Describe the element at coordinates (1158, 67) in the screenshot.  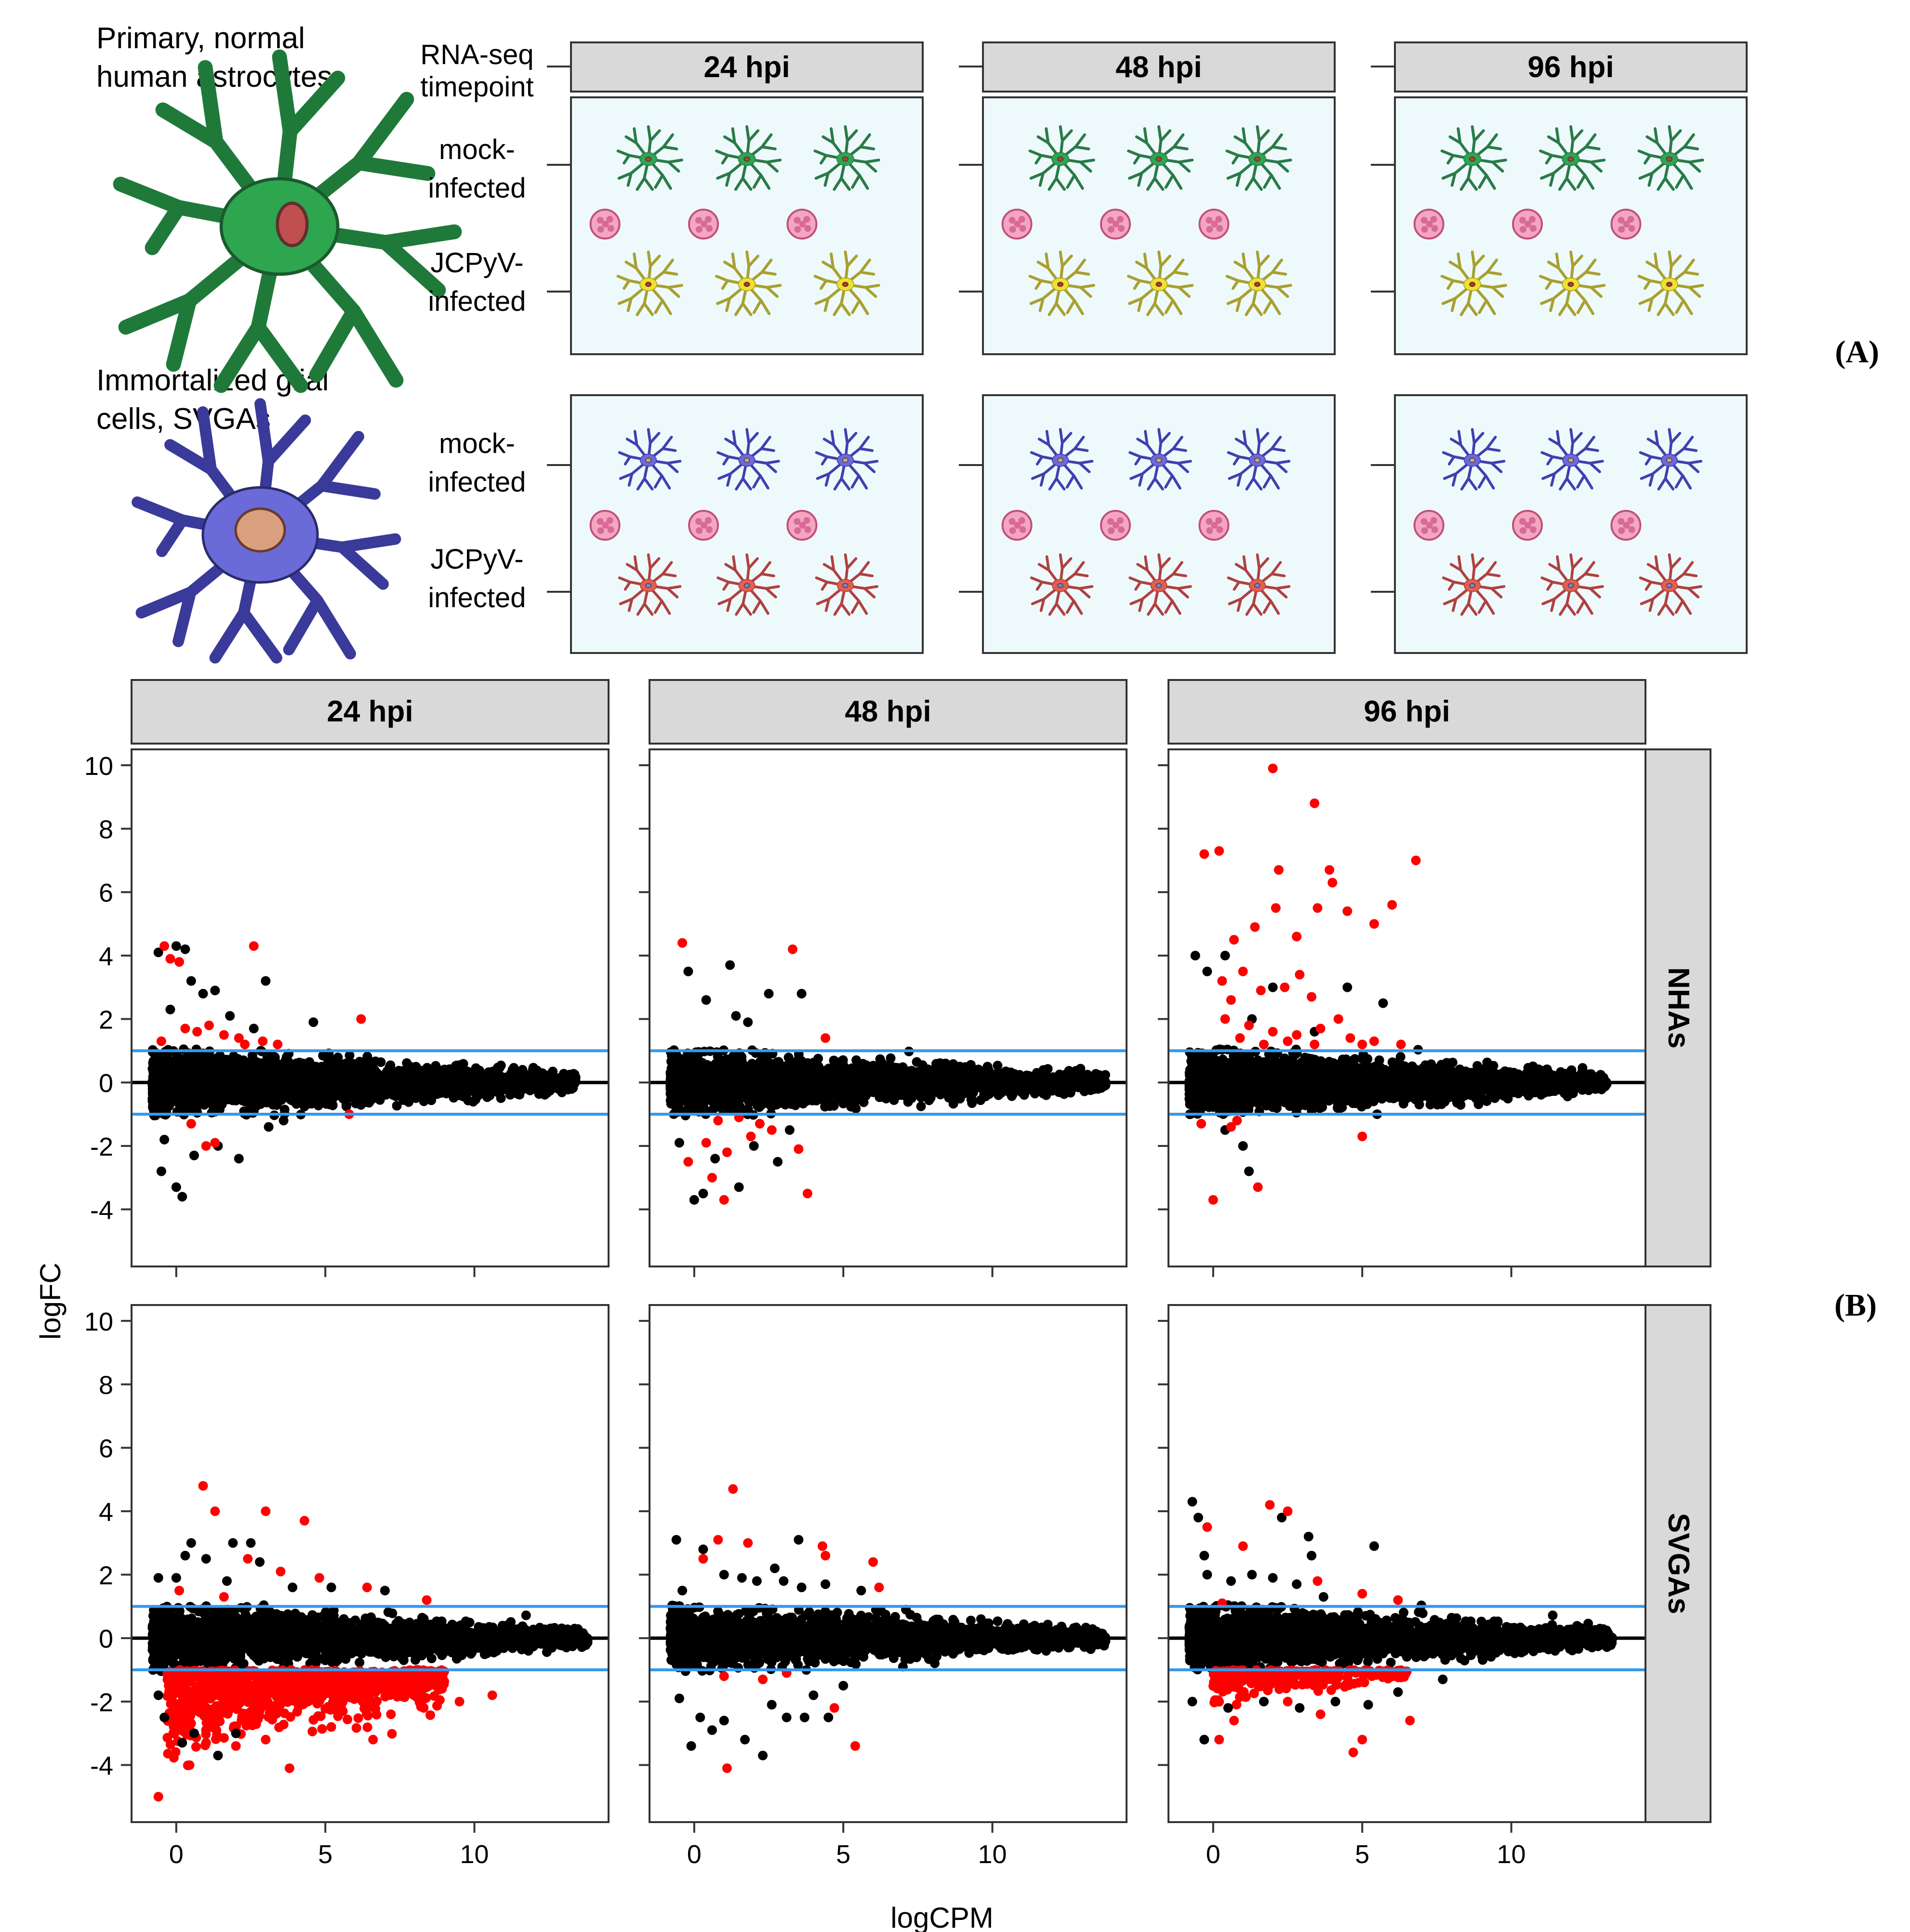
I see `schematic-header-label: 48 hpi` at that location.